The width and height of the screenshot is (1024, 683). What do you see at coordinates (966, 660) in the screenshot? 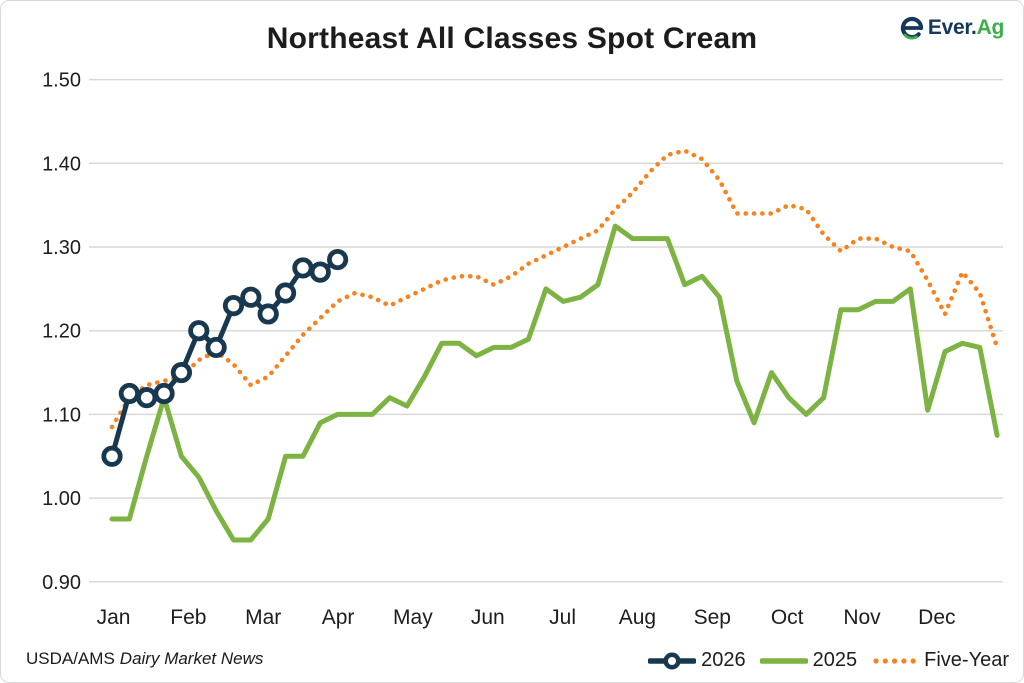
I see `legend-label-five-year: Five-Year` at bounding box center [966, 660].